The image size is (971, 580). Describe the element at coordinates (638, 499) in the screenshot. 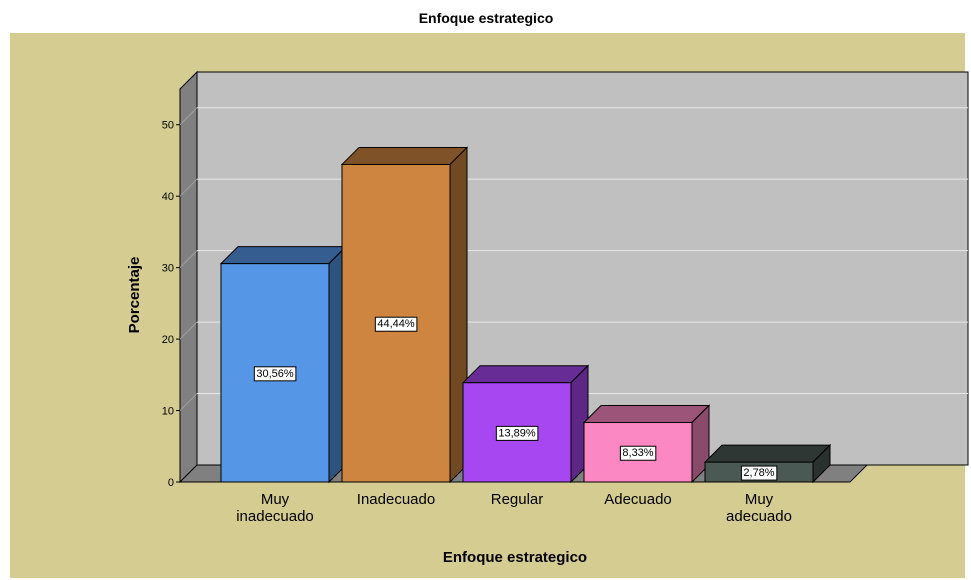

I see `x-tick-label: Adecuado` at that location.